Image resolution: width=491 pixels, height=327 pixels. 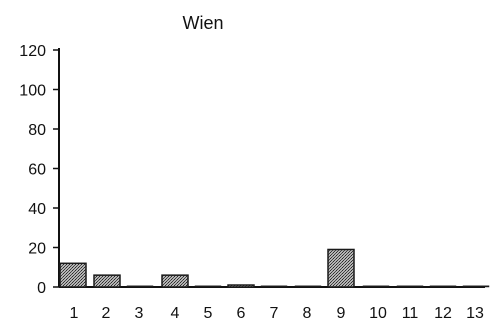 What do you see at coordinates (208, 313) in the screenshot?
I see `x-tick-label: 5` at bounding box center [208, 313].